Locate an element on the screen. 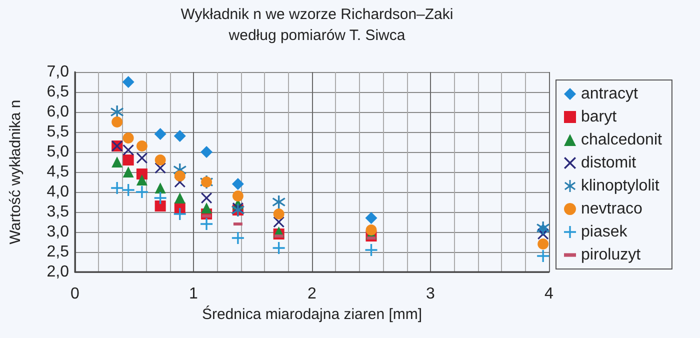 This screenshot has height=338, width=700. x-tick-label: 3 is located at coordinates (431, 294).